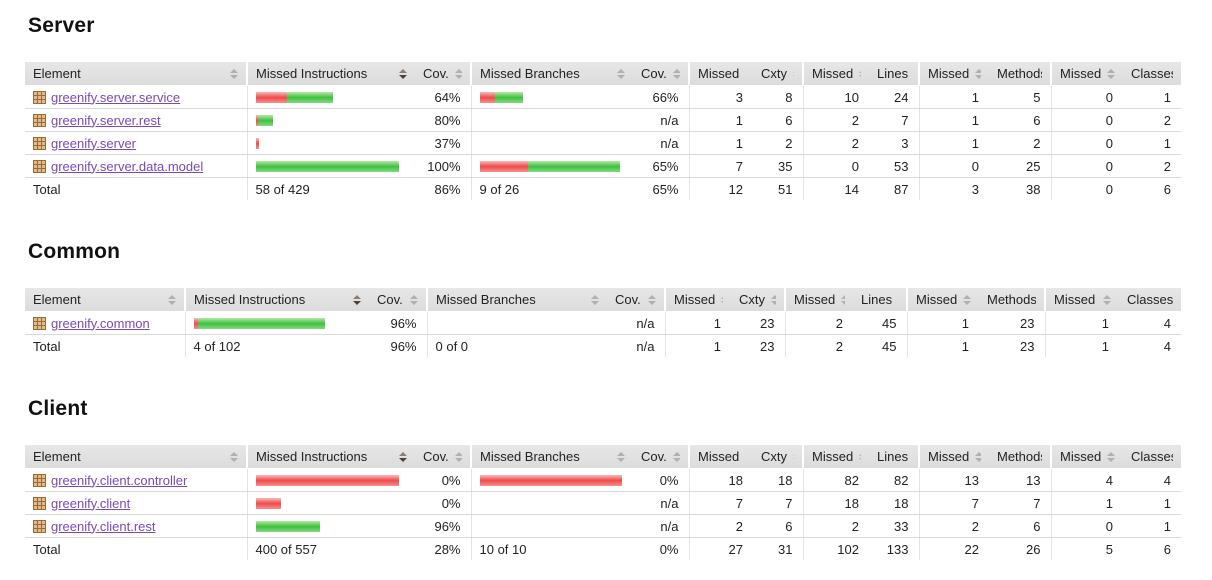  I want to click on page-title: Common, so click(74, 251).